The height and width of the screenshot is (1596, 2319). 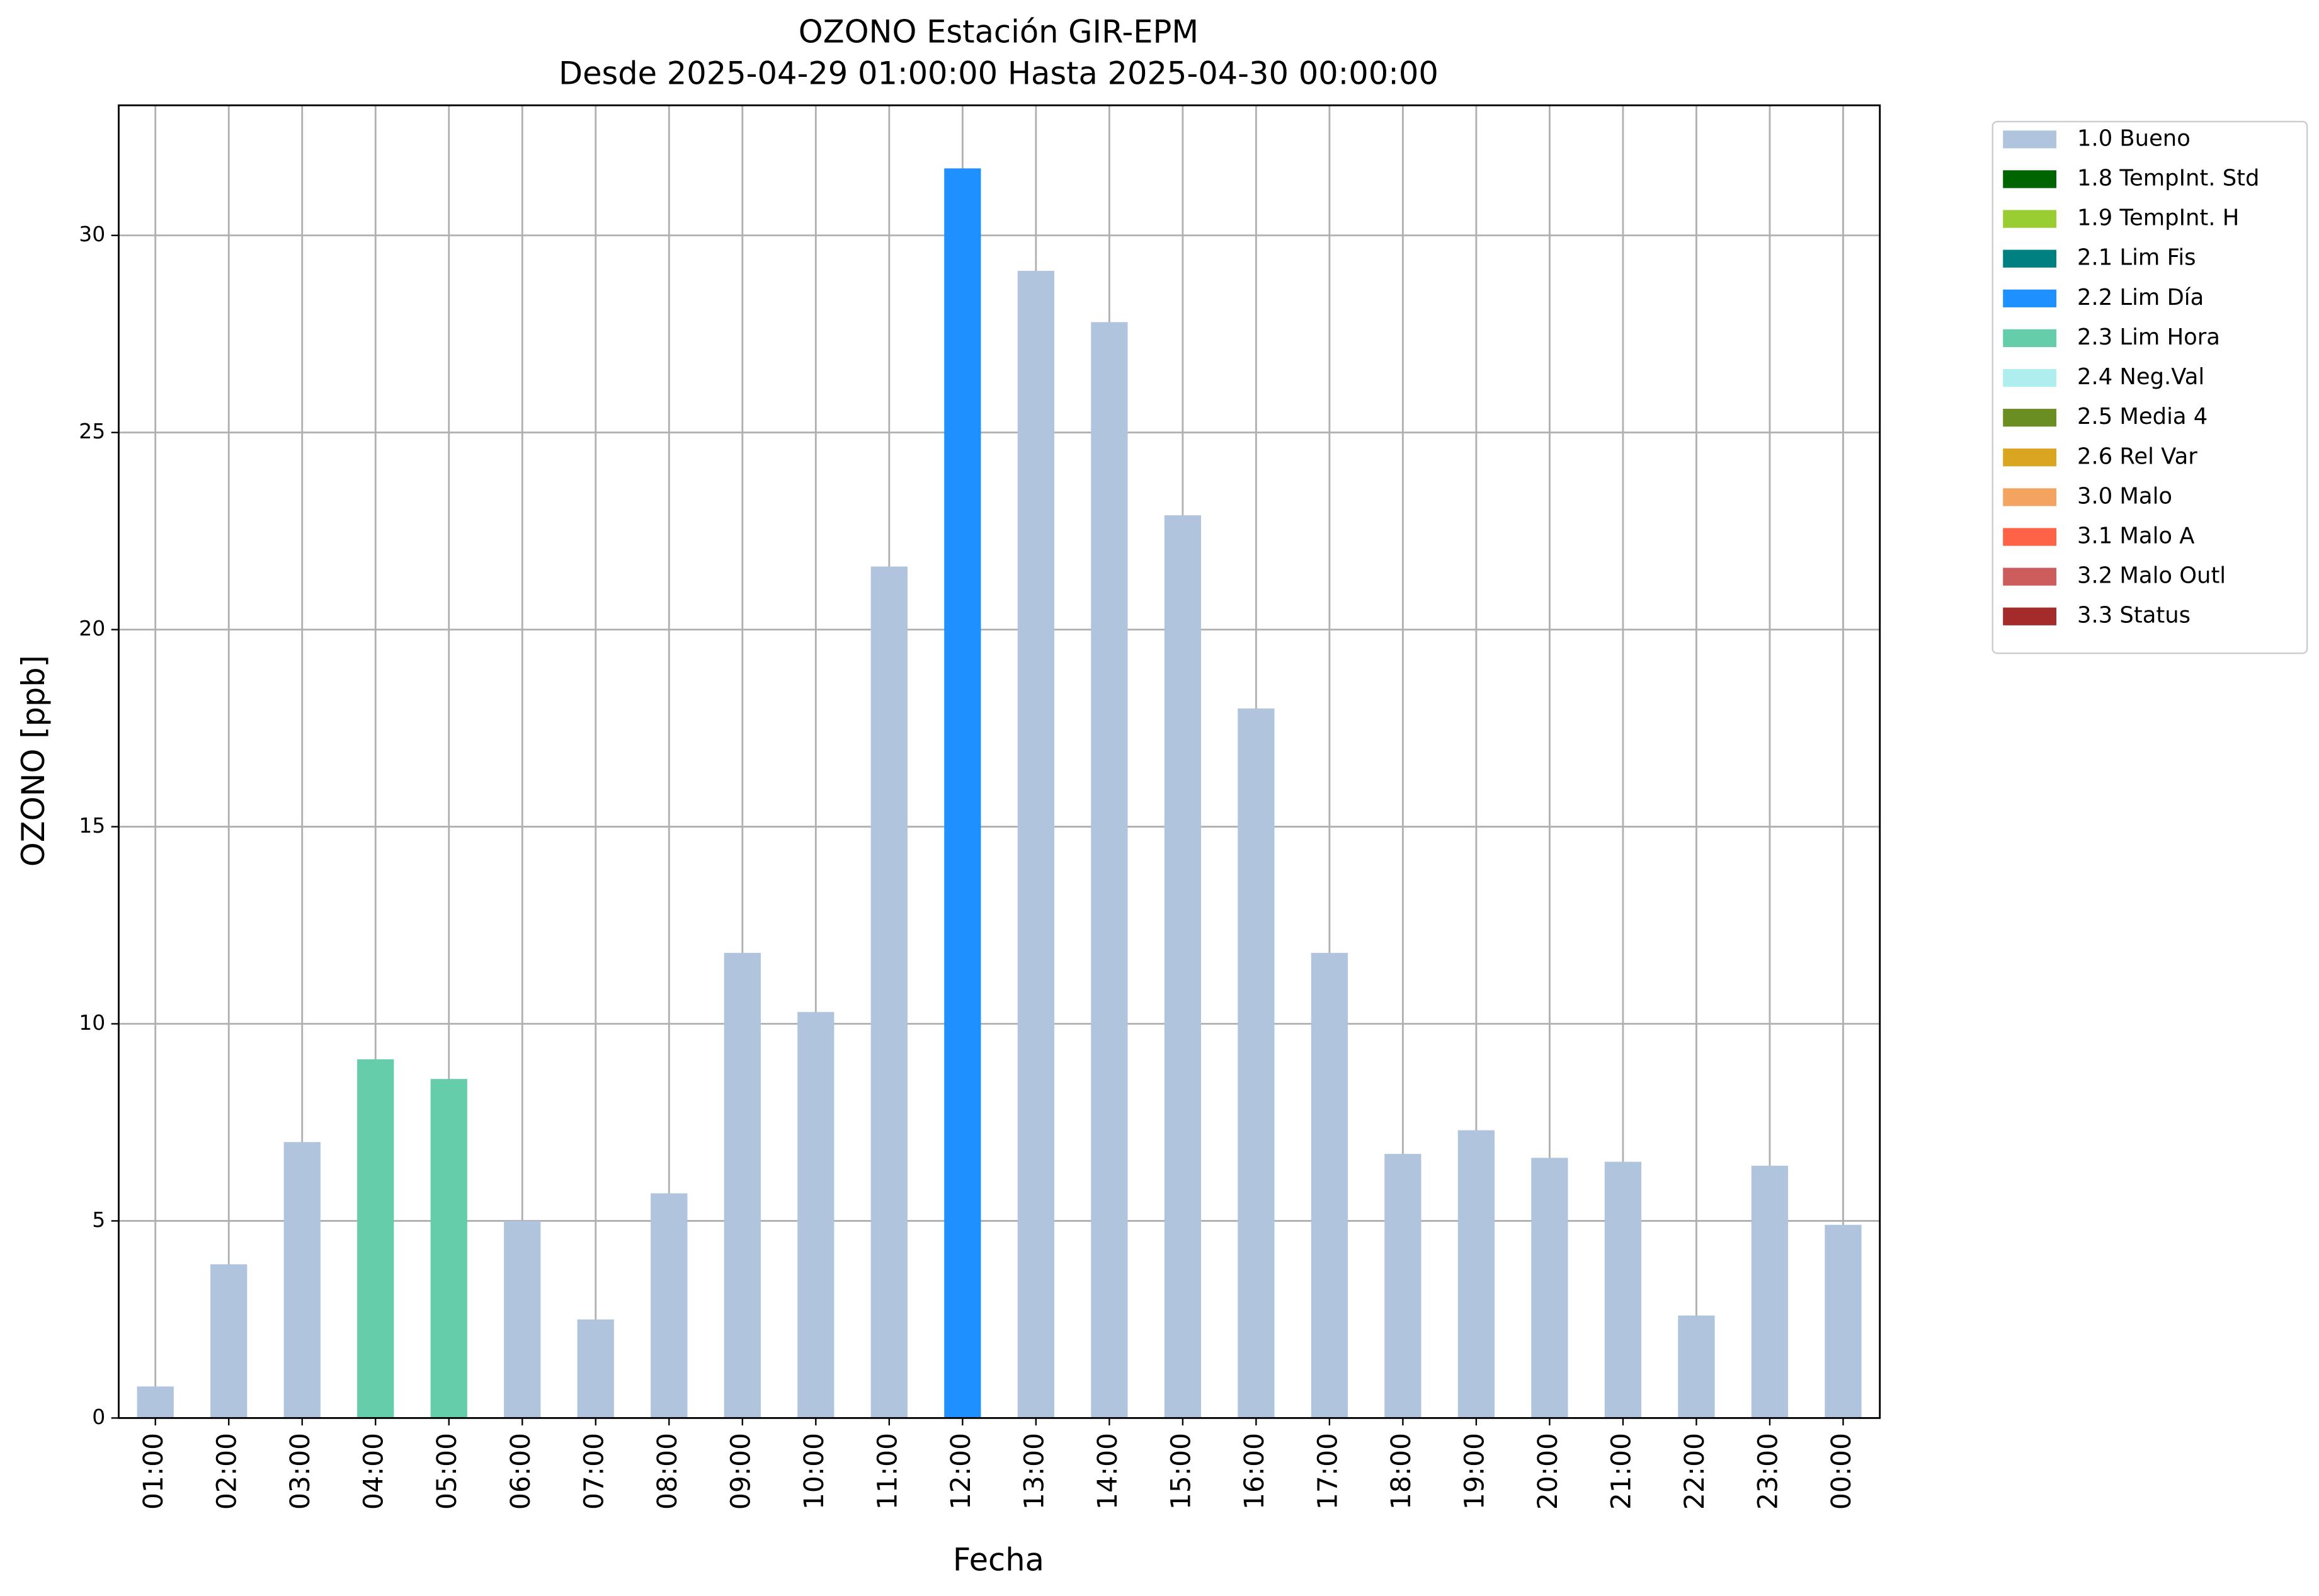 I want to click on legend-label: 3.0 Malo, so click(x=2124, y=496).